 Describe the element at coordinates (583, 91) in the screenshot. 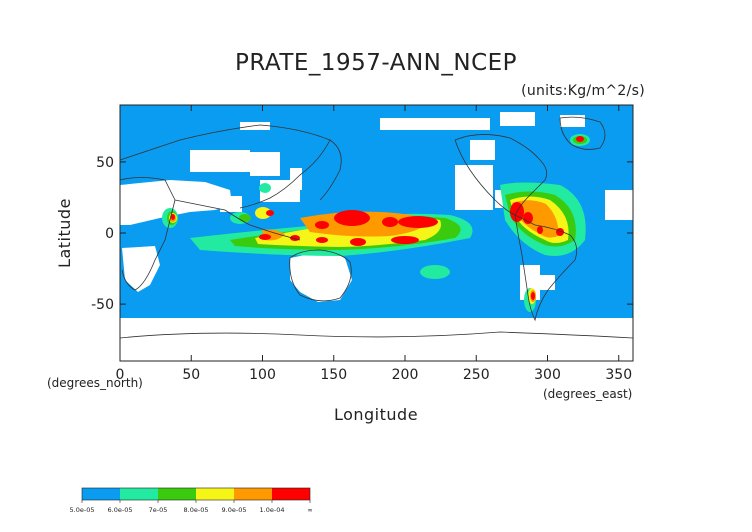

I see `units-label: (units:Kg/m^2/s)` at that location.